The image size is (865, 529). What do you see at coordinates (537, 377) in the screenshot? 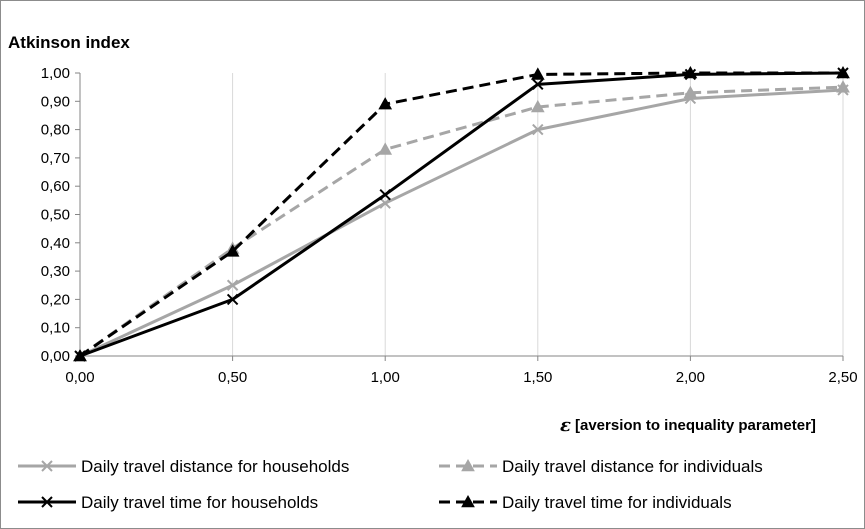
I see `x-tick-label: 1,50` at bounding box center [537, 377].